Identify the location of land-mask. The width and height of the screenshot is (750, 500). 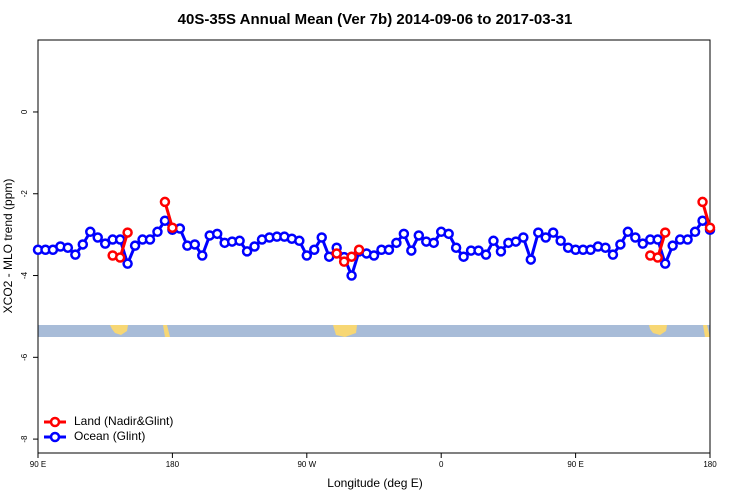
(374, 331).